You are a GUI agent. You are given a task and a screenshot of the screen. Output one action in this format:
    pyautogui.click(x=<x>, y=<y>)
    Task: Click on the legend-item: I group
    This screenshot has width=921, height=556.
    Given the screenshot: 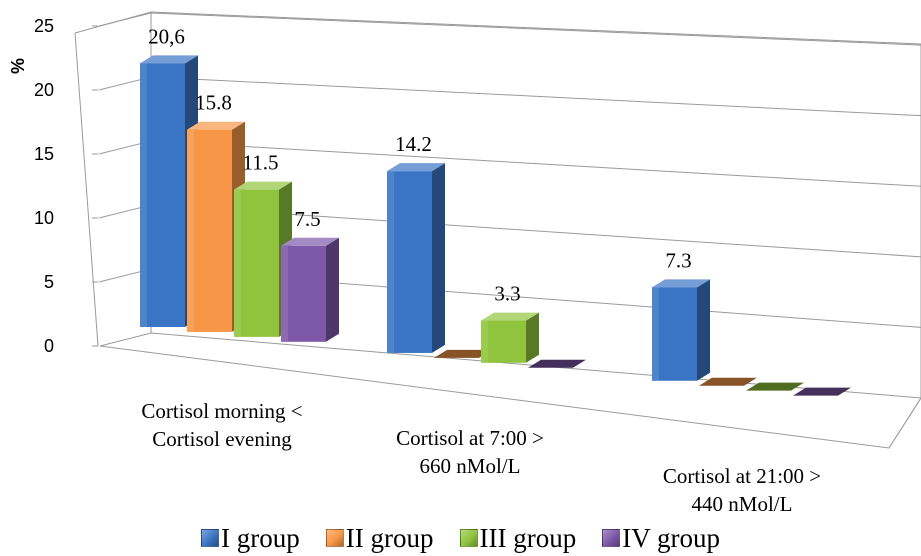 What is the action you would take?
    pyautogui.click(x=250, y=538)
    